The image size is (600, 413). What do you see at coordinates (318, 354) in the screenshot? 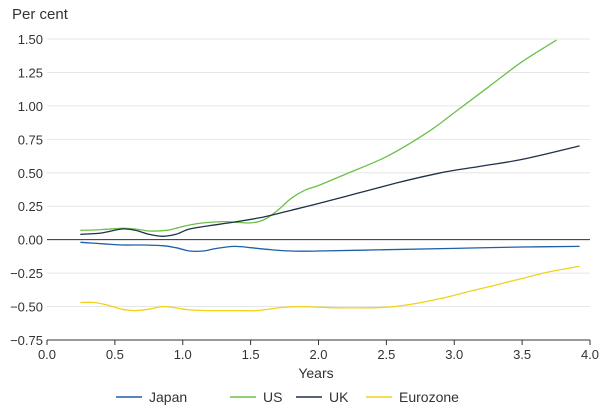
I see `x-tick-label: 2.0` at bounding box center [318, 354].